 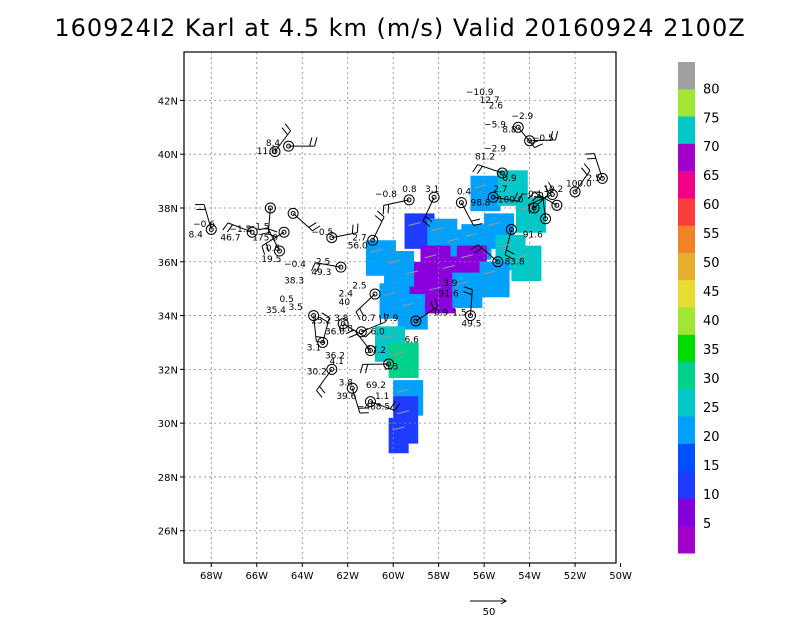 What do you see at coordinates (345, 303) in the screenshot?
I see `value-label: 40` at bounding box center [345, 303].